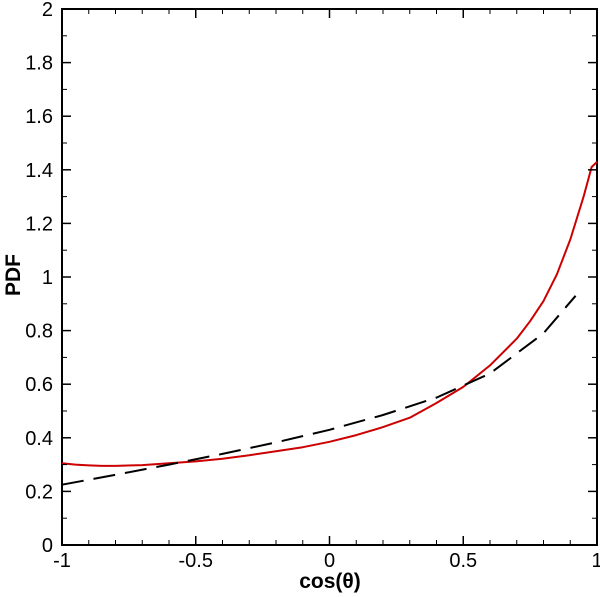  Describe the element at coordinates (39, 439) in the screenshot. I see `y-tick-label: 0.4` at that location.